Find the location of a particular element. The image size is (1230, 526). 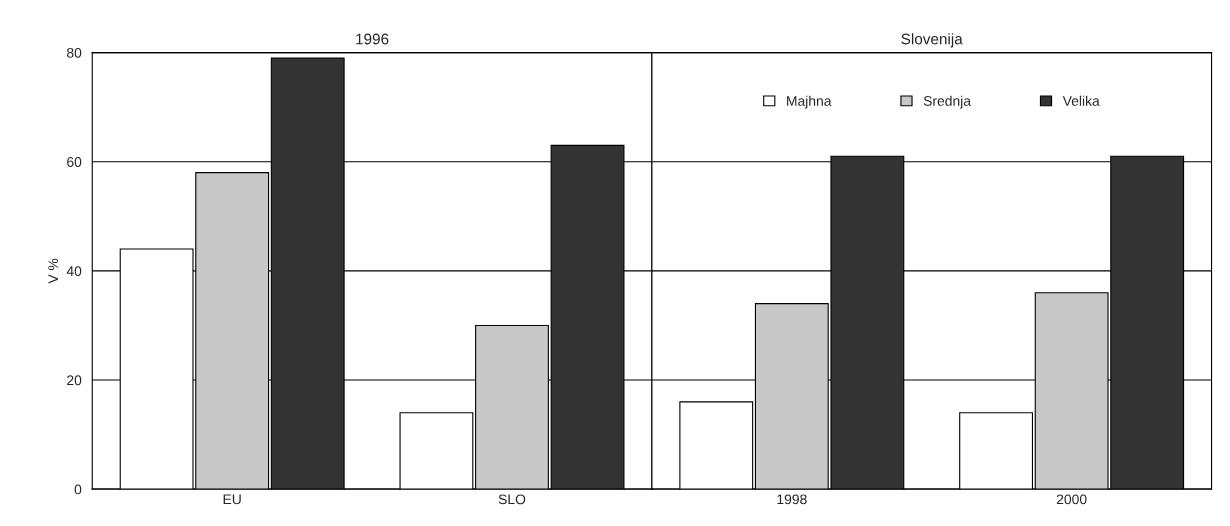

legend-label: Srednja is located at coordinates (947, 102).